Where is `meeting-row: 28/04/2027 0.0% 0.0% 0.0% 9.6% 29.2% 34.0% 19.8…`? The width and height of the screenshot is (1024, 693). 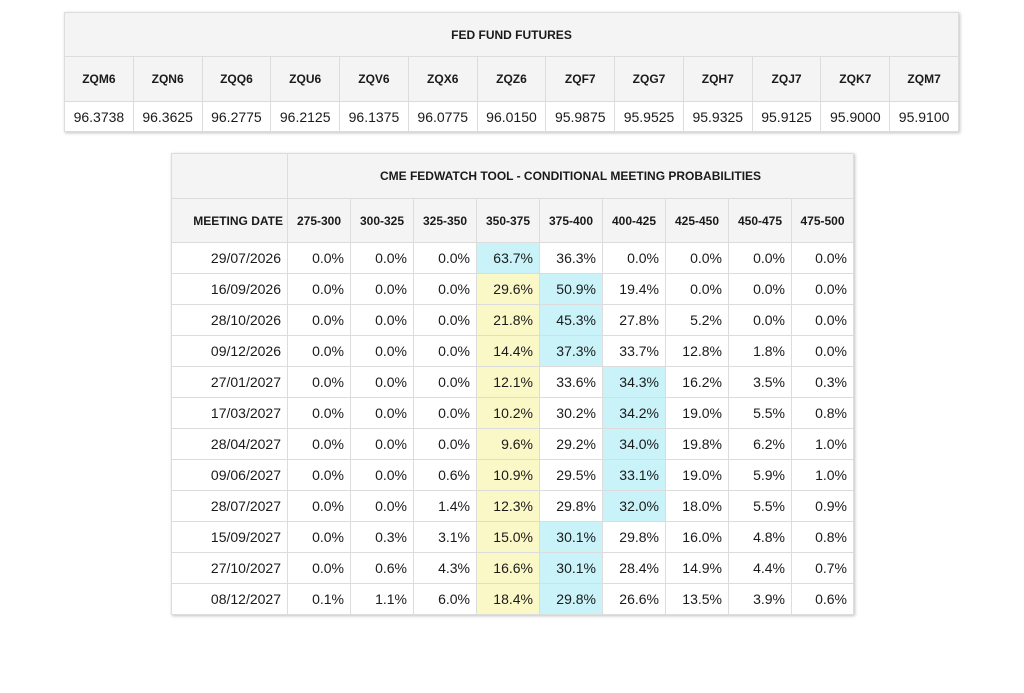
meeting-row: 28/04/2027 0.0% 0.0% 0.0% 9.6% 29.2% 34.0% 19.8… is located at coordinates (512, 444).